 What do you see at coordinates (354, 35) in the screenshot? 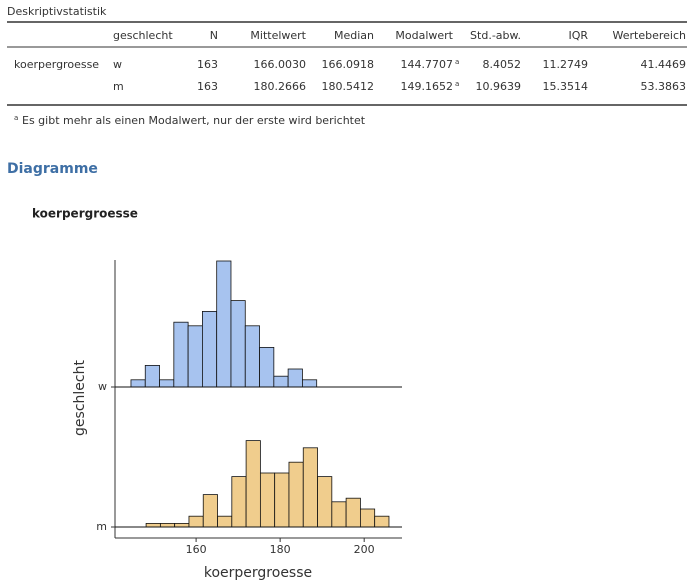
I see `column-header: Median` at bounding box center [354, 35].